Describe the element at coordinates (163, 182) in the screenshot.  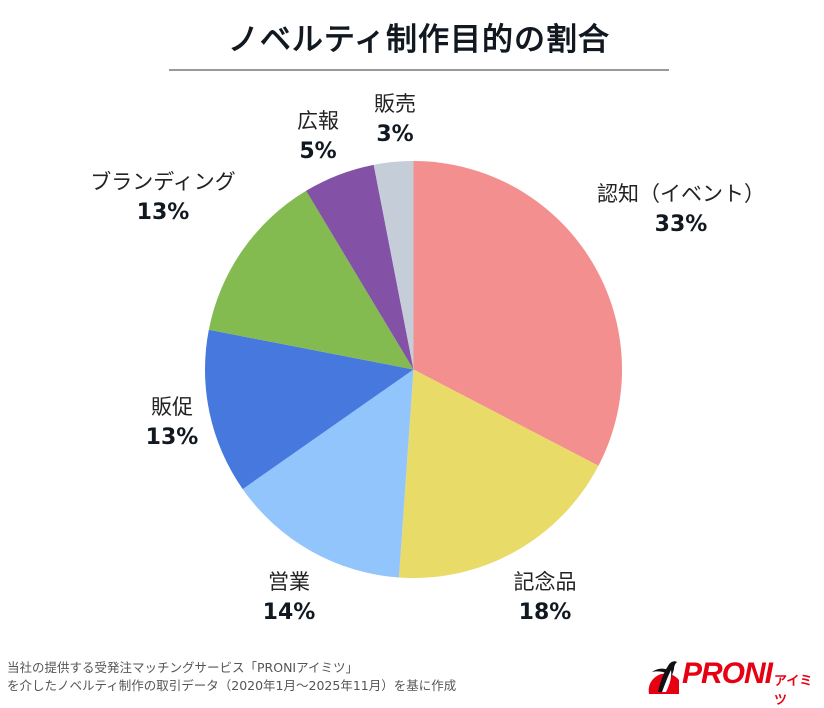
I see `slice-label-name: ブランディング` at that location.